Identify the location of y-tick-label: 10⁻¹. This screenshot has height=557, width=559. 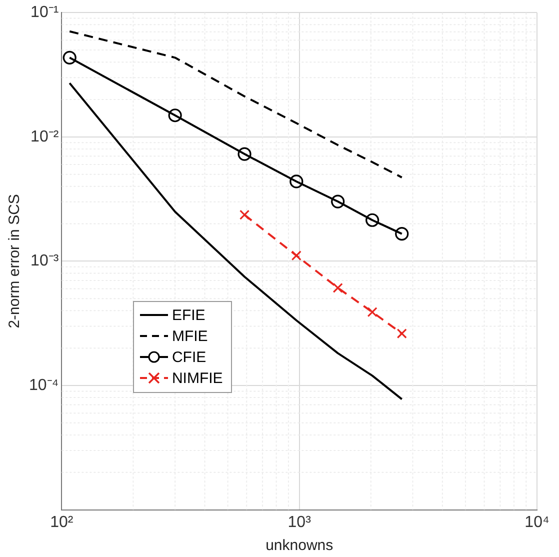
(44, 13).